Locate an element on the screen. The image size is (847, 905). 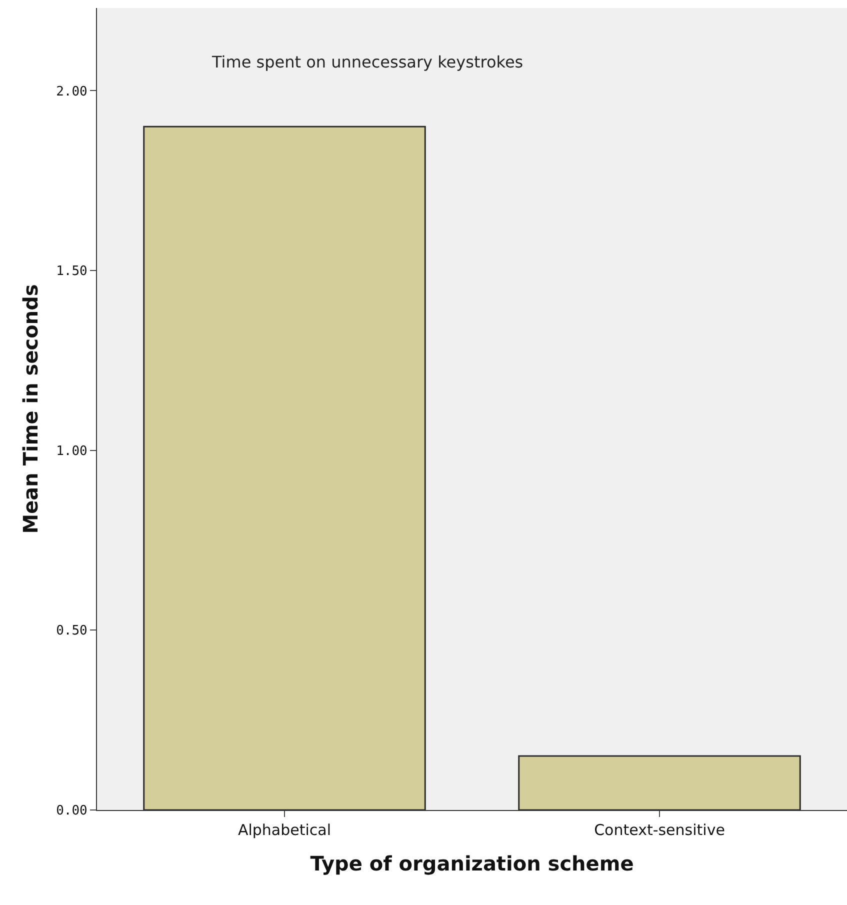
y-tick-label: 2.00 is located at coordinates (72, 92).